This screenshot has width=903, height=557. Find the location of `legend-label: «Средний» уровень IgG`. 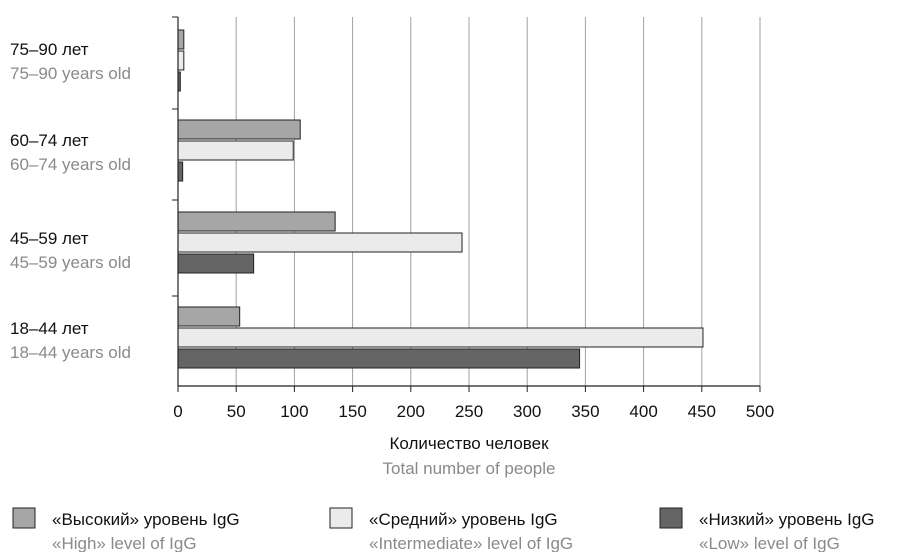

legend-label: «Средний» уровень IgG is located at coordinates (463, 519).